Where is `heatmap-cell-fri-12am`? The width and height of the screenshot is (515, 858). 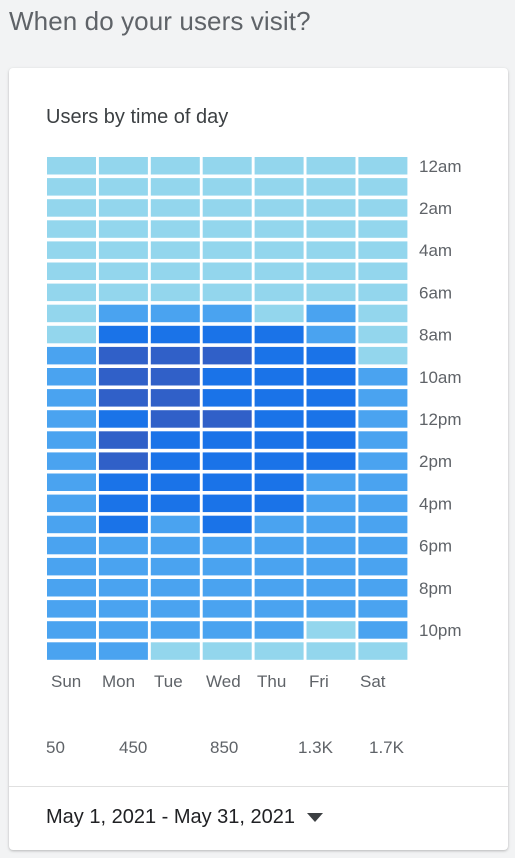
heatmap-cell-fri-12am is located at coordinates (331, 166).